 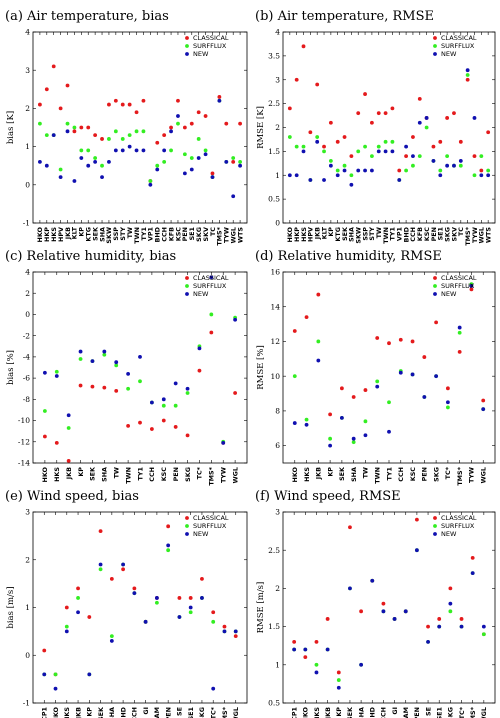 I want to click on panel-title: (e) Wind speed, bias, so click(x=72, y=496).